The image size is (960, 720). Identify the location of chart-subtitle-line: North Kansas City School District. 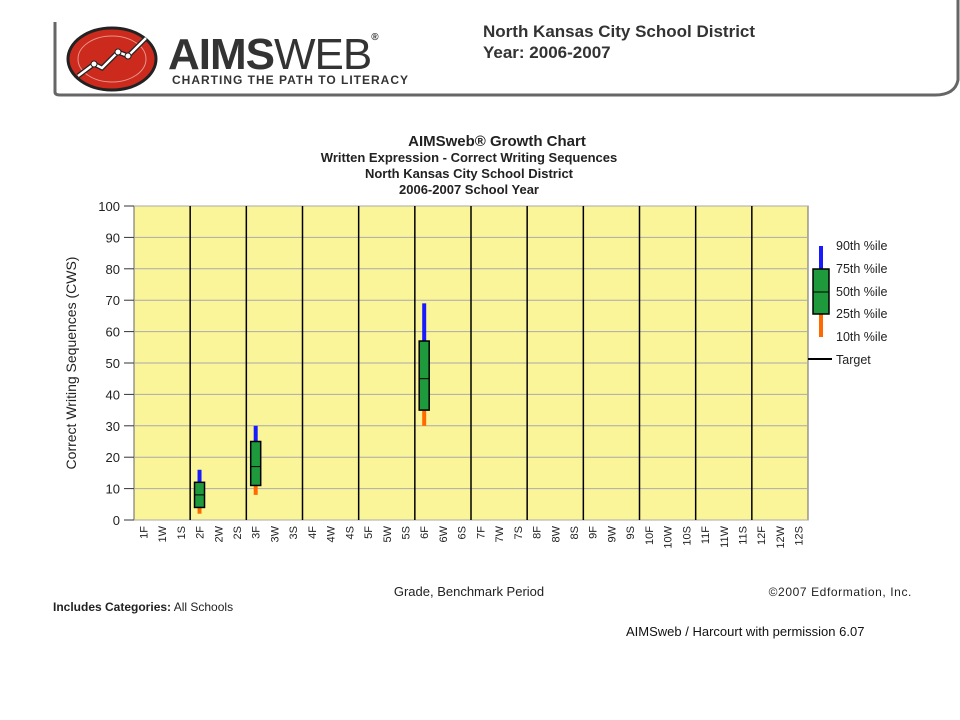
(469, 173).